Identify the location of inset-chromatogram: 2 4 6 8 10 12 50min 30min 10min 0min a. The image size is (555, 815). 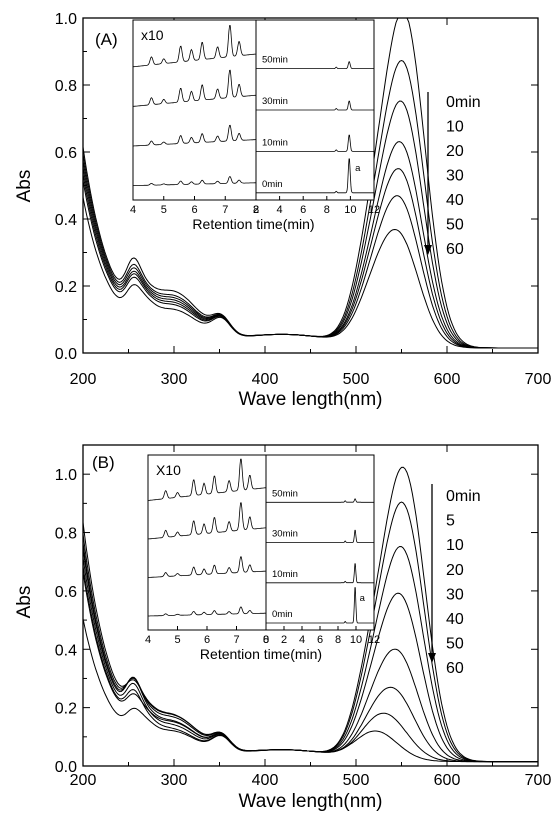
(316, 117).